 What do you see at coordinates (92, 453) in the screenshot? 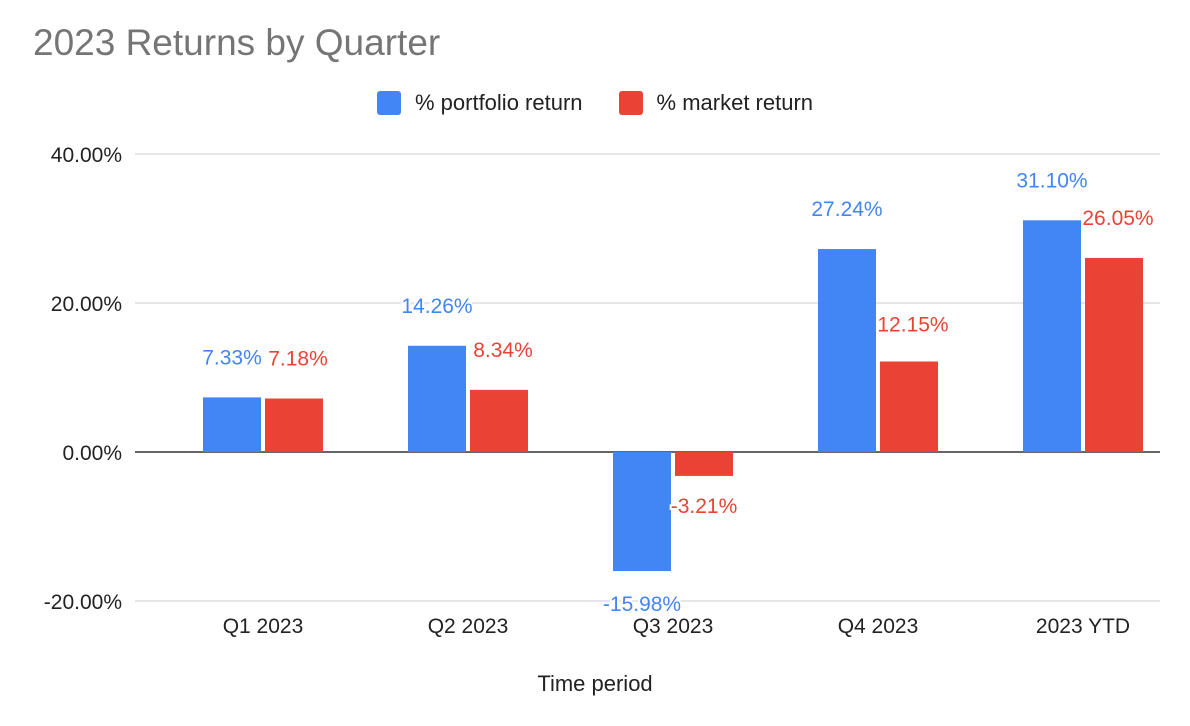
I see `y-tick-label: 0.00%` at bounding box center [92, 453].